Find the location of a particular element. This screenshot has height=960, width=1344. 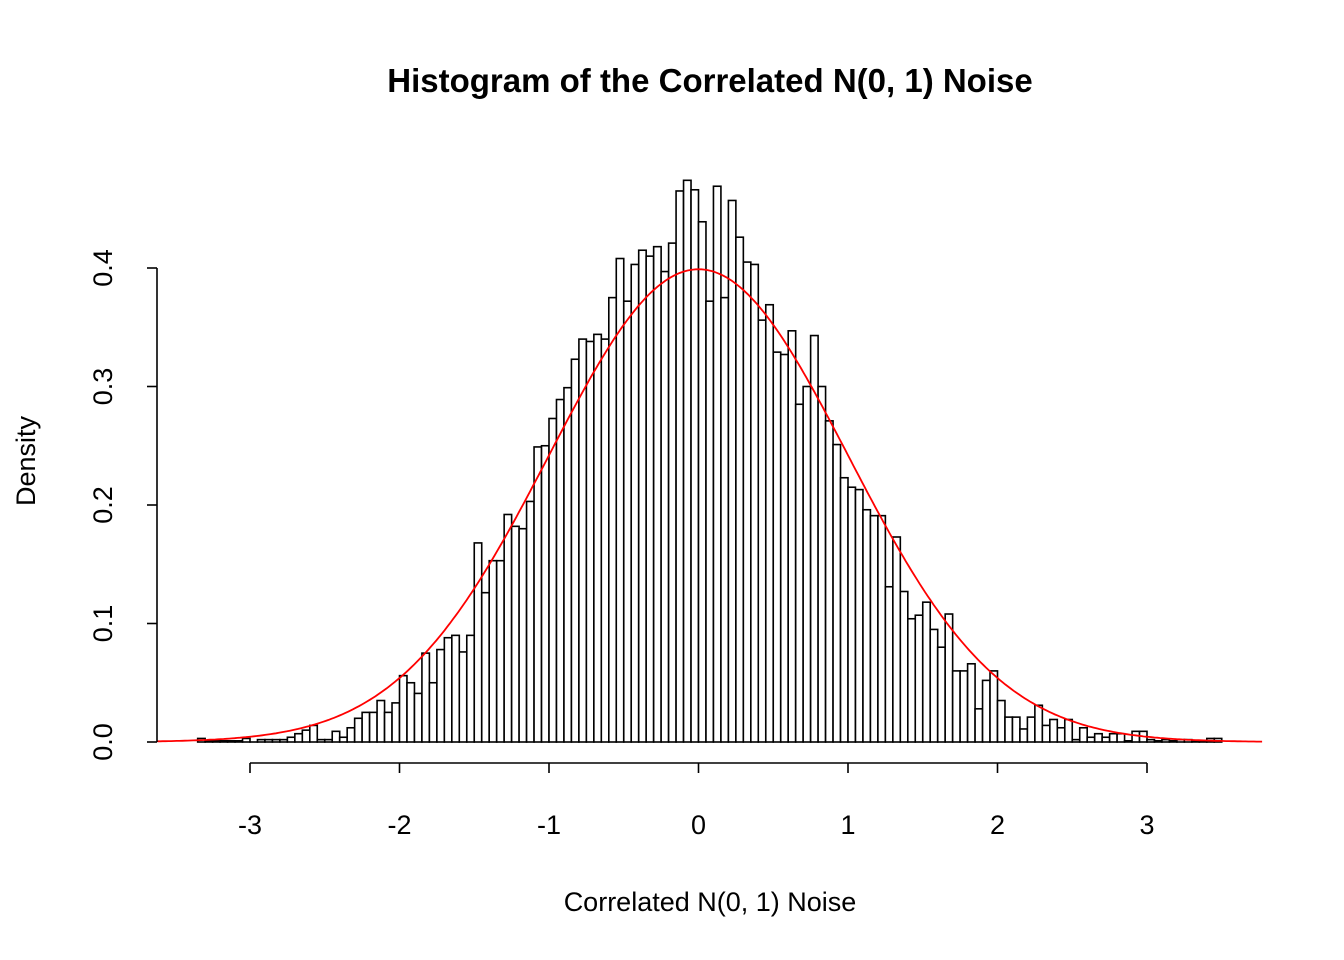

x-tick-label: -1 is located at coordinates (549, 825).